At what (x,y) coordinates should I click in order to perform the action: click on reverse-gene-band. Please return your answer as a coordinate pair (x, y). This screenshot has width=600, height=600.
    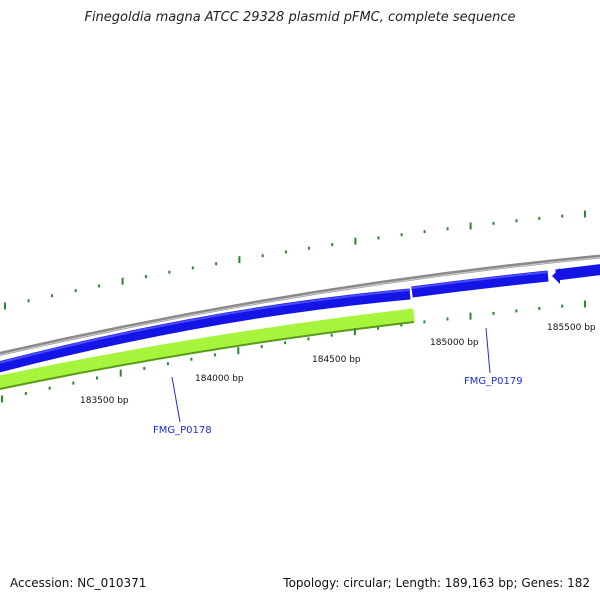
    Looking at the image, I should click on (207, 348).